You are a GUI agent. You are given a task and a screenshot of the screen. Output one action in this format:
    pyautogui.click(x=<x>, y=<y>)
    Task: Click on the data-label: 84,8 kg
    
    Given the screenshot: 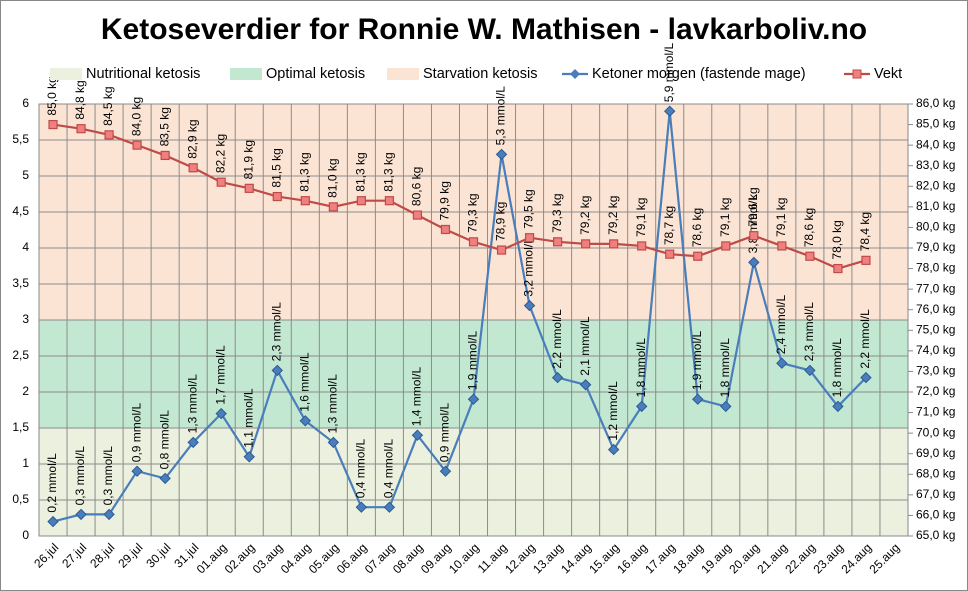 What is the action you would take?
    pyautogui.click(x=80, y=99)
    